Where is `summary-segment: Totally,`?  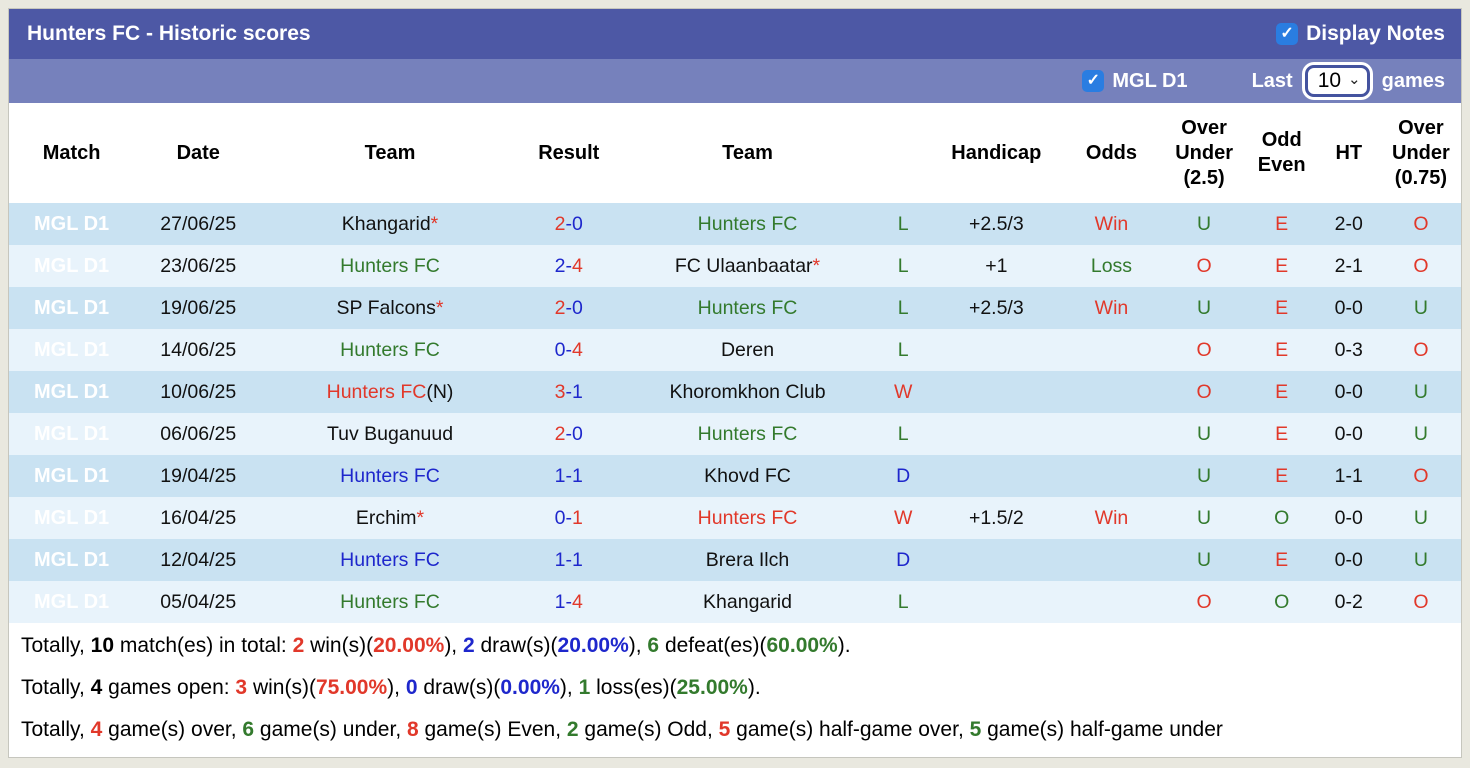 summary-segment: Totally, is located at coordinates (56, 687).